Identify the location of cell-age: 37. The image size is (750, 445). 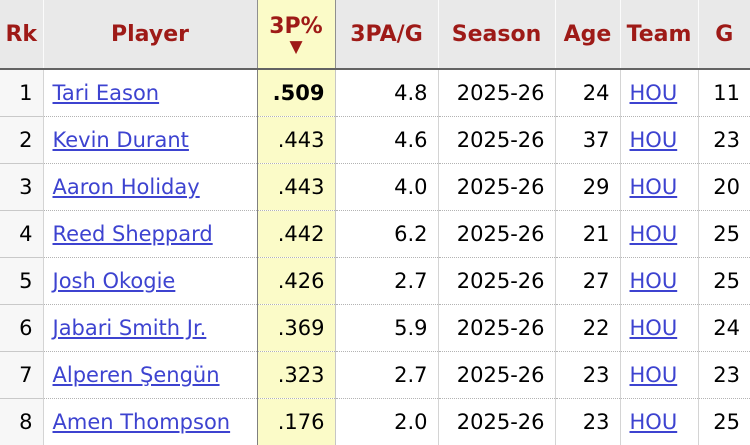
(587, 139).